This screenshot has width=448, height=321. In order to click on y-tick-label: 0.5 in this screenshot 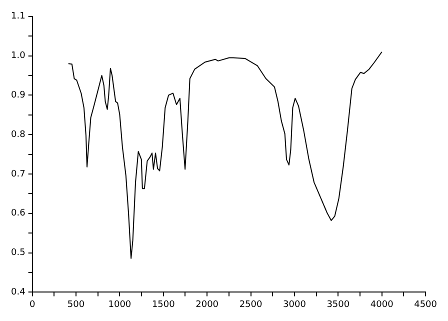, I will do `click(18, 253)`.